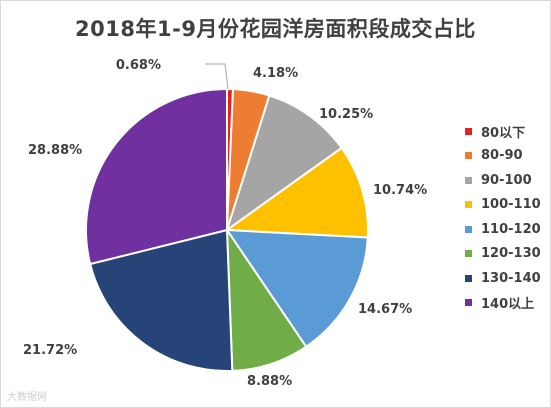 This screenshot has width=551, height=408. Describe the element at coordinates (346, 114) in the screenshot. I see `data-label-90-100: 10.25%` at that location.